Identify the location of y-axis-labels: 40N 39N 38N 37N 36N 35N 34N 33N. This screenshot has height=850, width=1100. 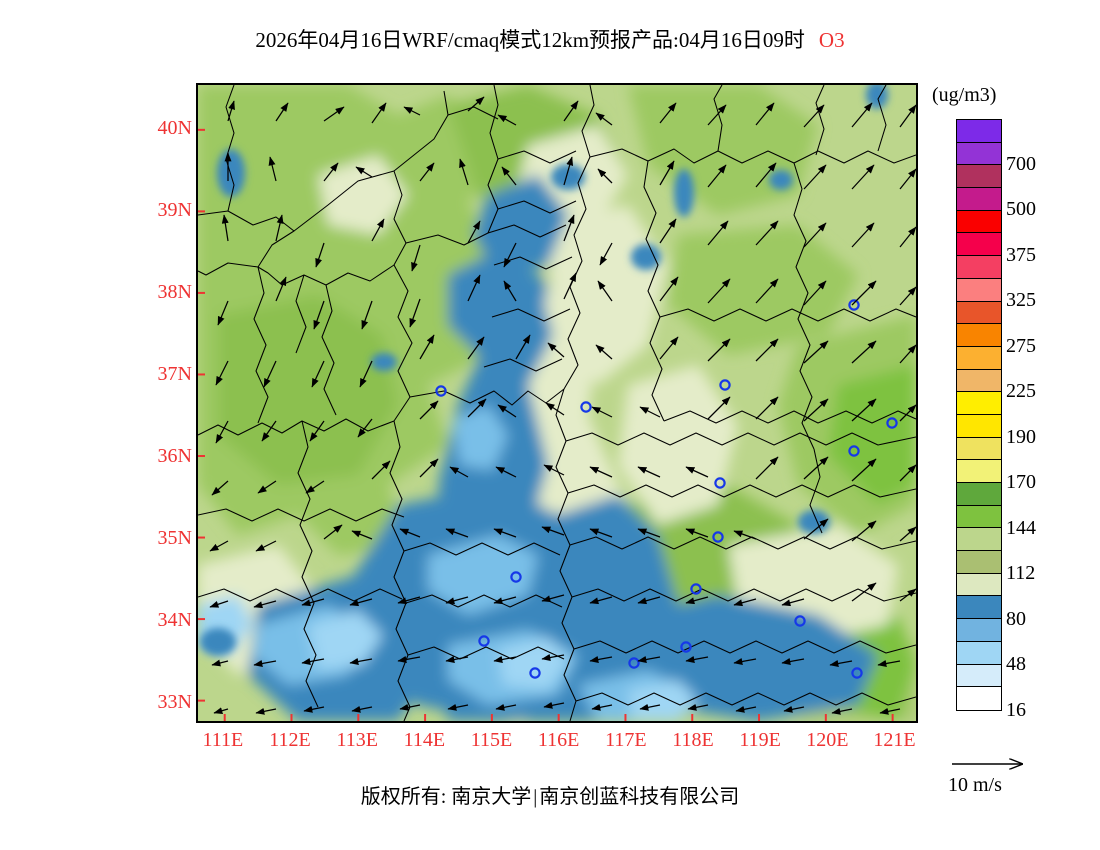
(164, 403).